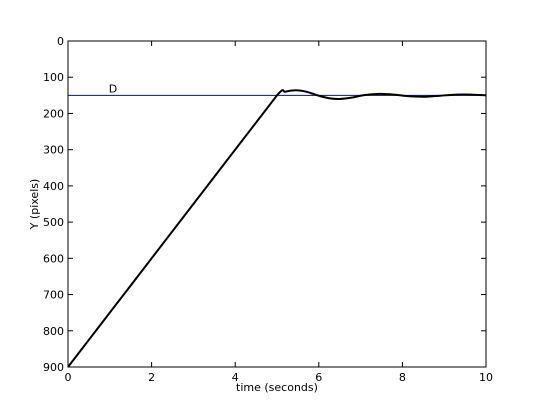 The image size is (540, 408). I want to click on y-tick-label: 300, so click(53, 150).